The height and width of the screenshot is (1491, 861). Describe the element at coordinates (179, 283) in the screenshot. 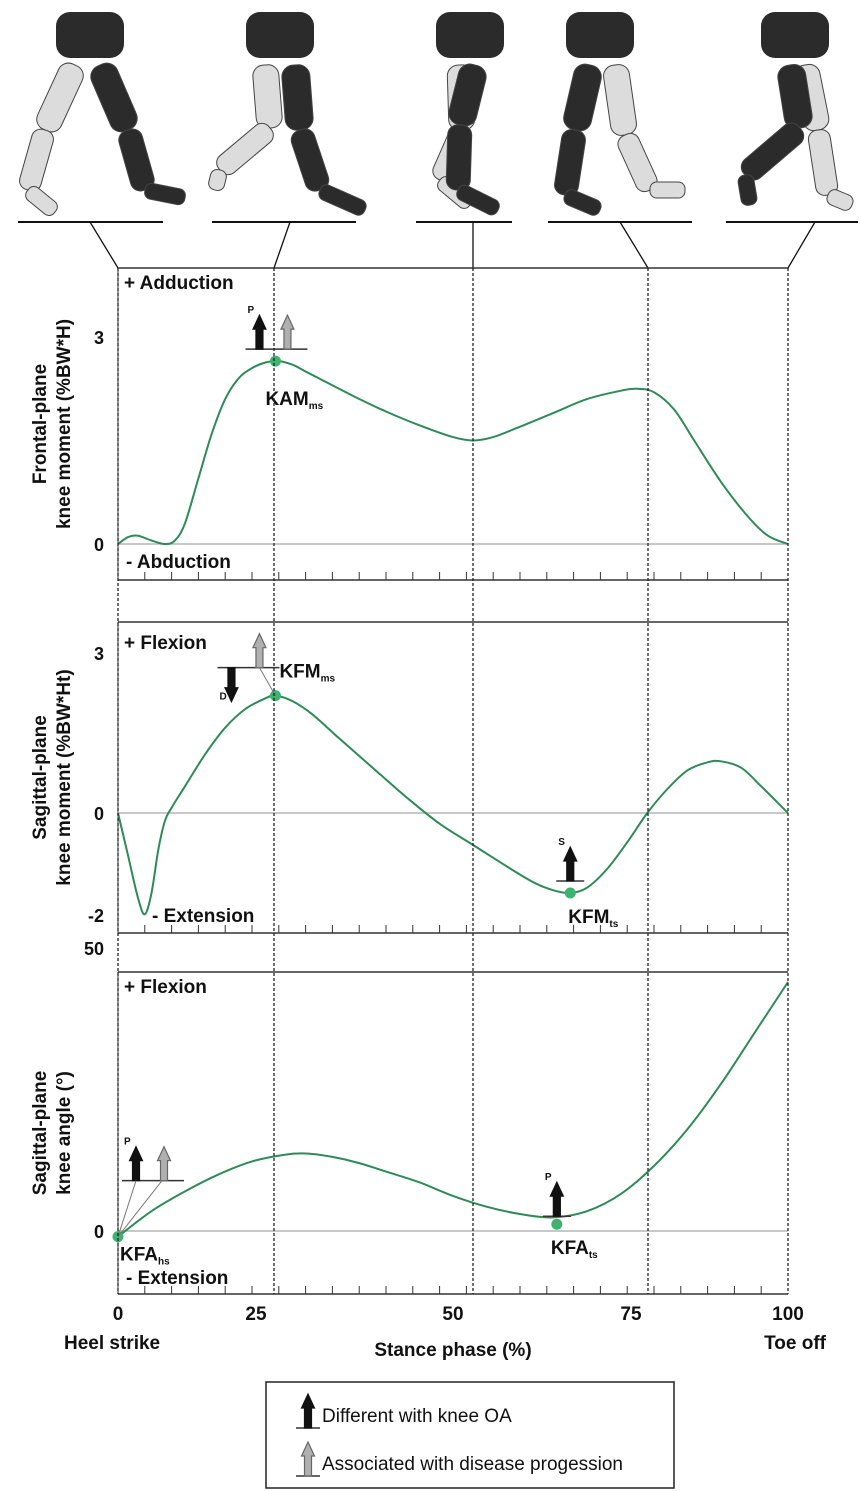

I see `positive-direction-label: + Adduction` at that location.